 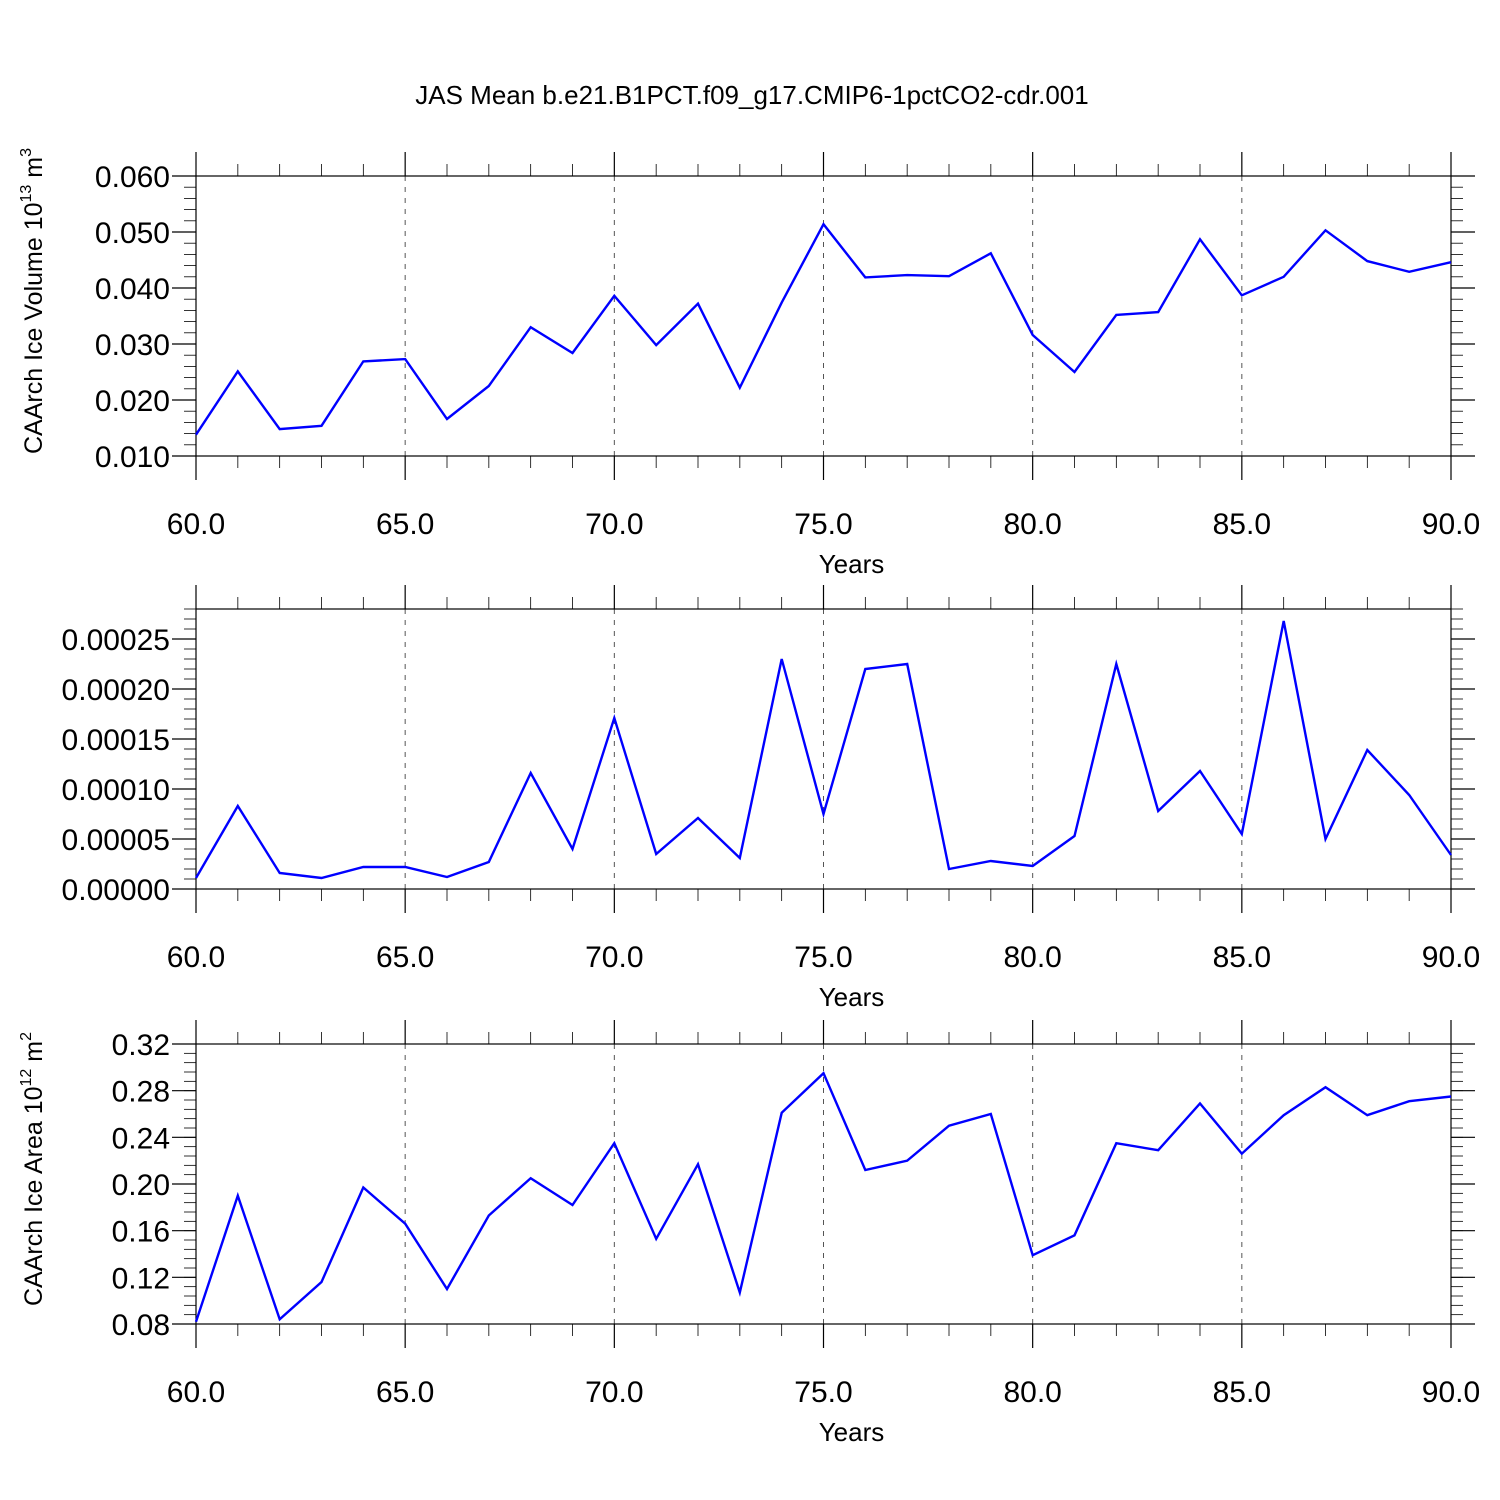 What do you see at coordinates (132, 177) in the screenshot?
I see `y-tick-label: 0.060` at bounding box center [132, 177].